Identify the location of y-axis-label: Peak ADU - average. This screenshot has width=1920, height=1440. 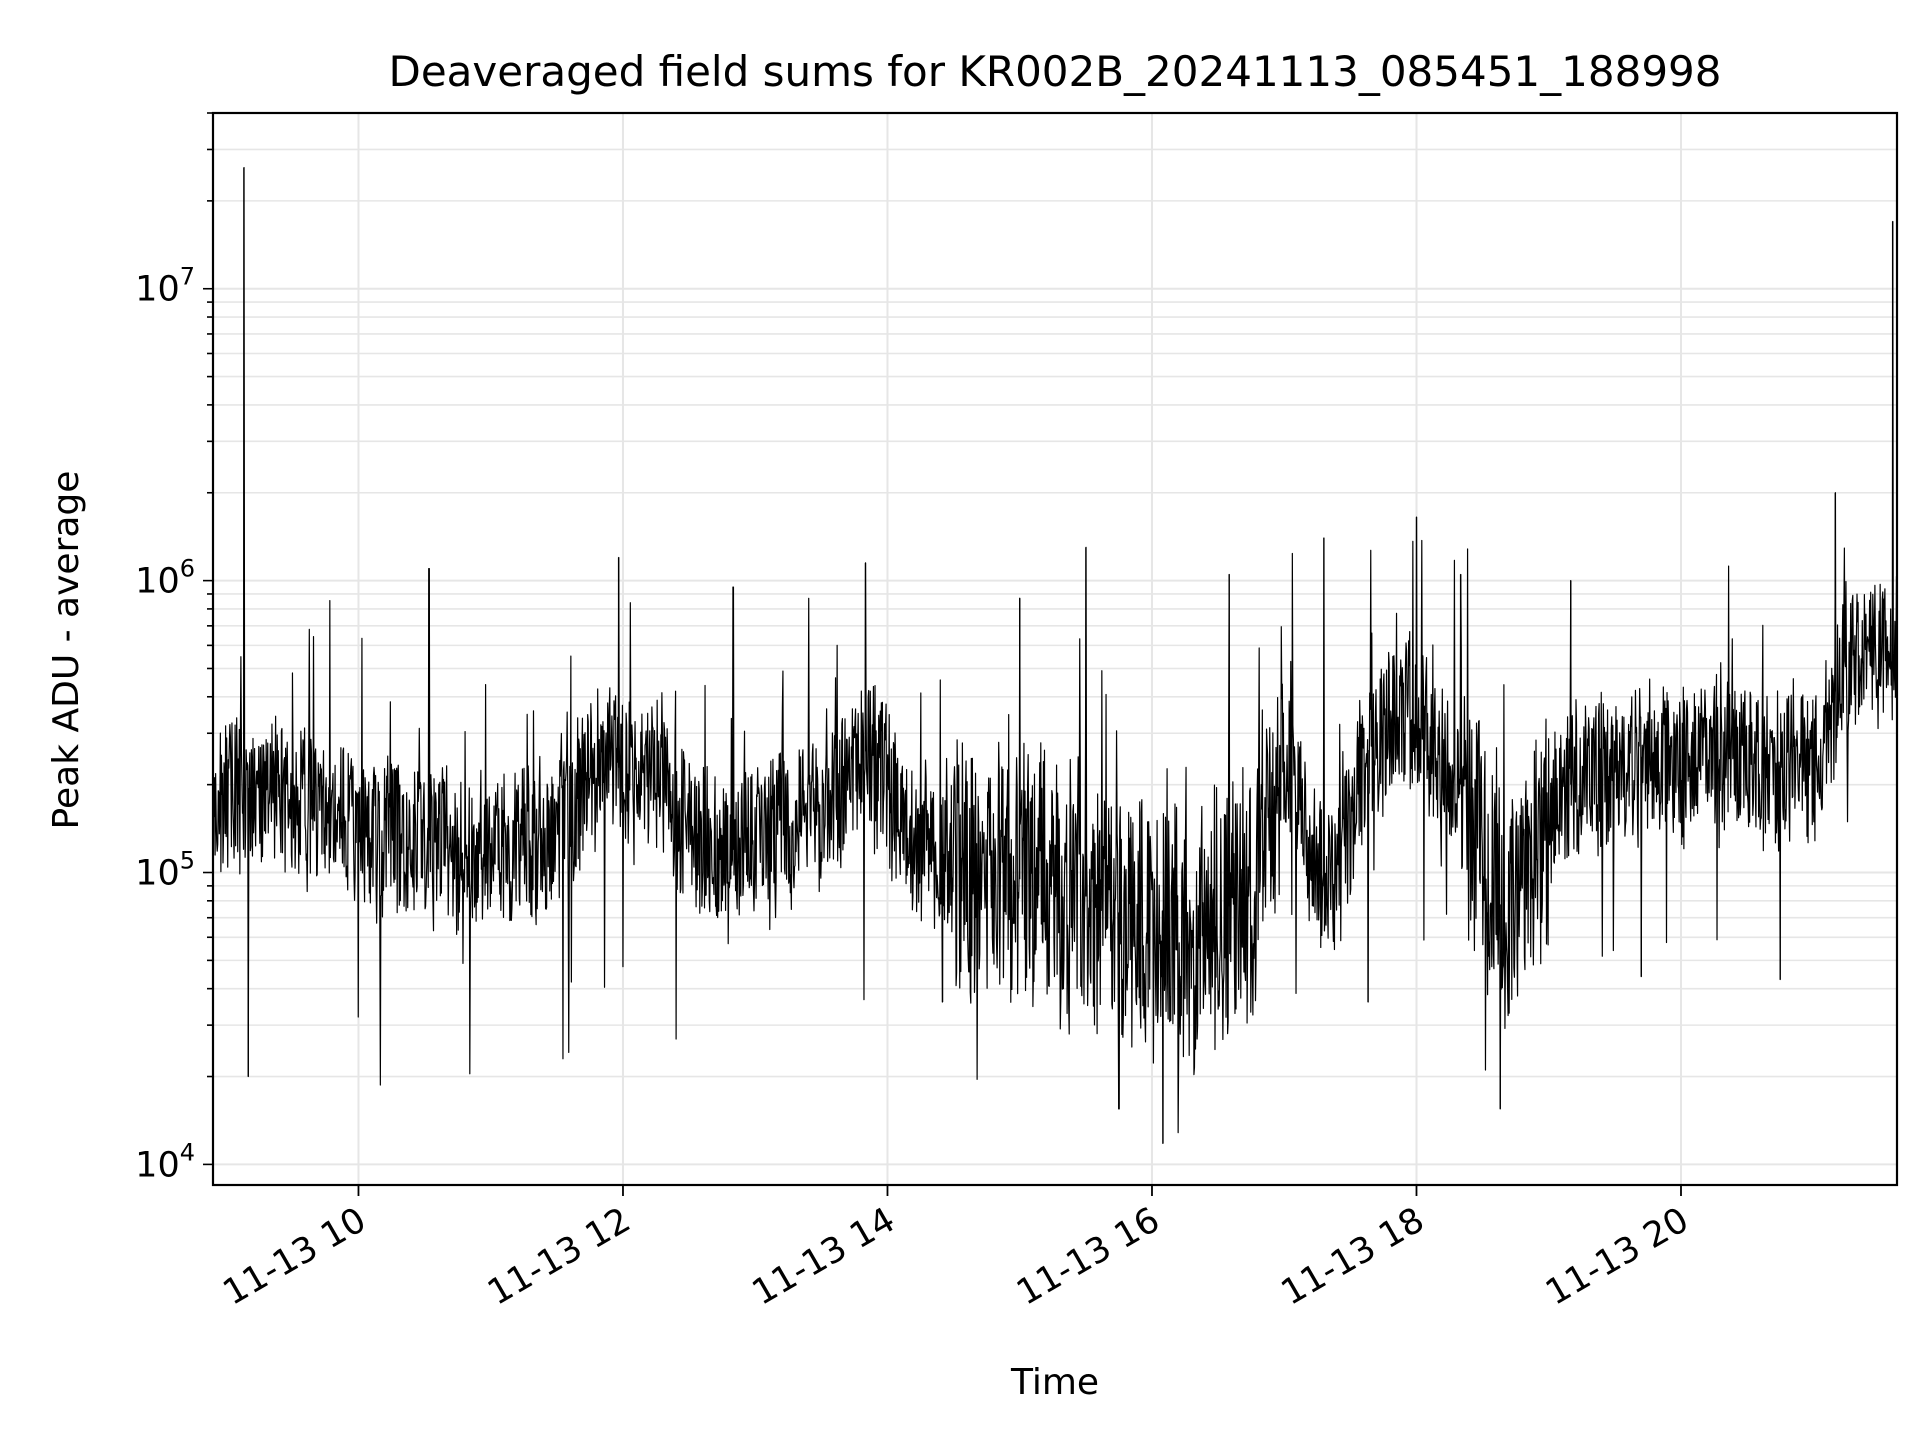
(66, 650).